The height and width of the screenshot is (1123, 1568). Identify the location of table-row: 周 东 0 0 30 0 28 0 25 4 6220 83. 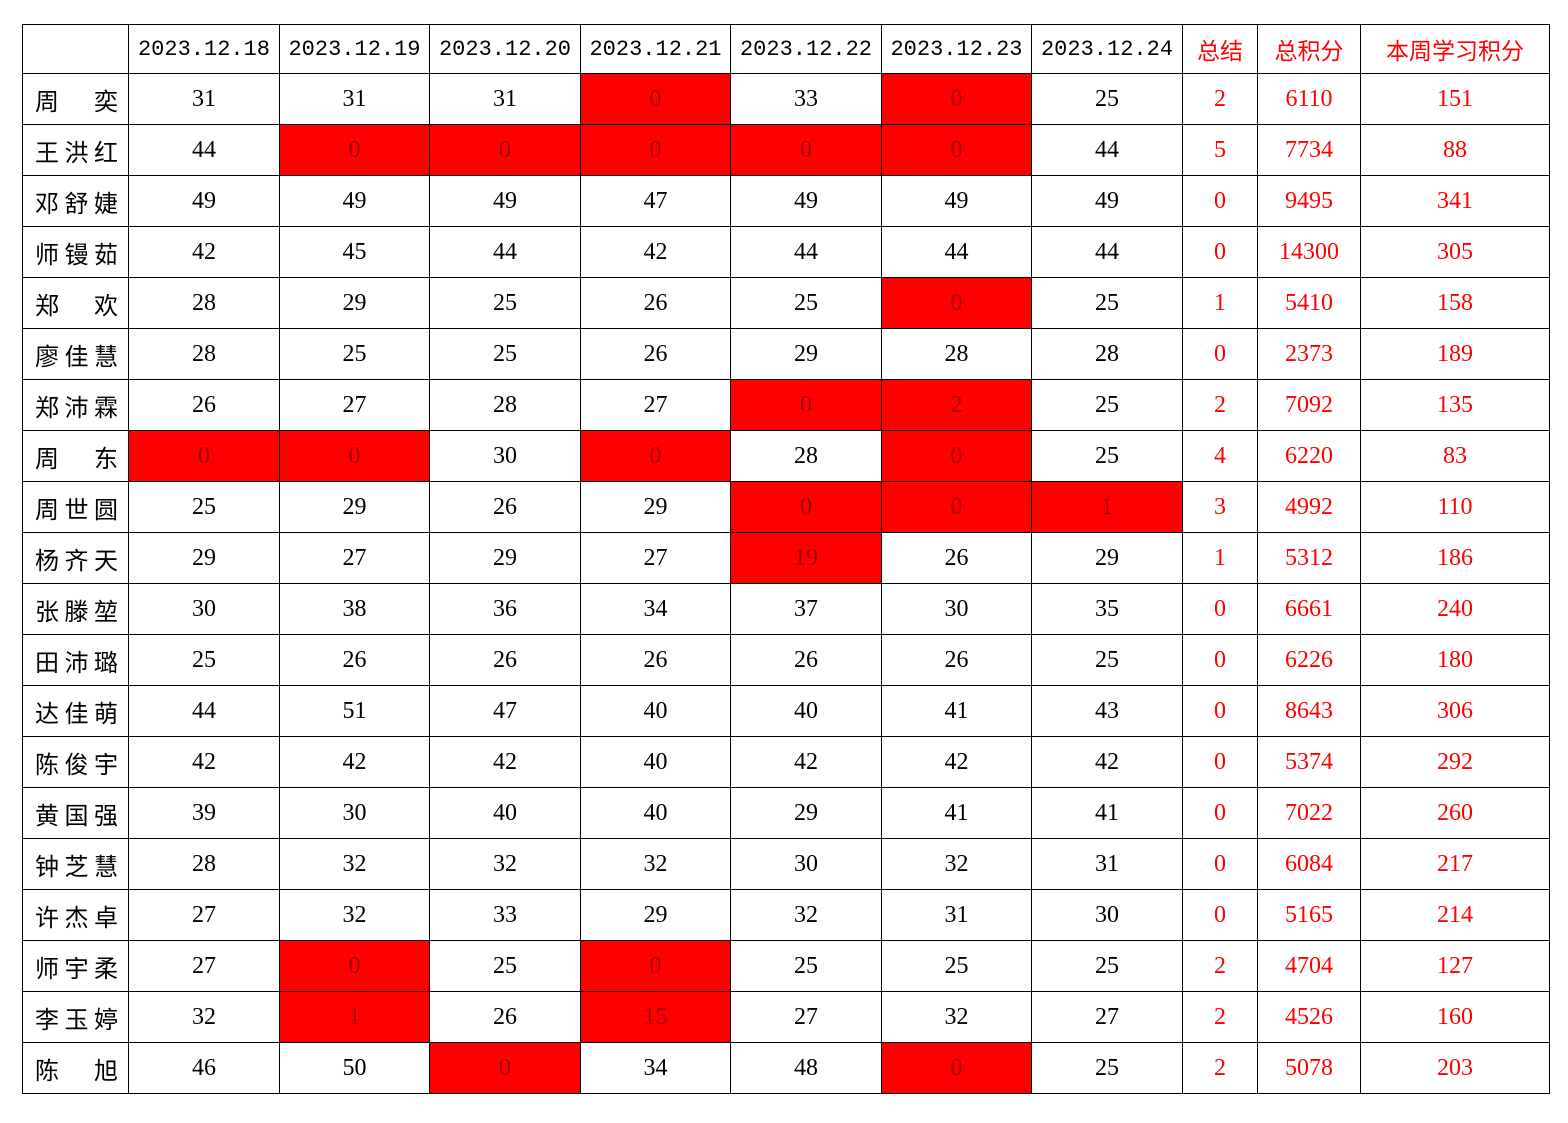
(786, 456).